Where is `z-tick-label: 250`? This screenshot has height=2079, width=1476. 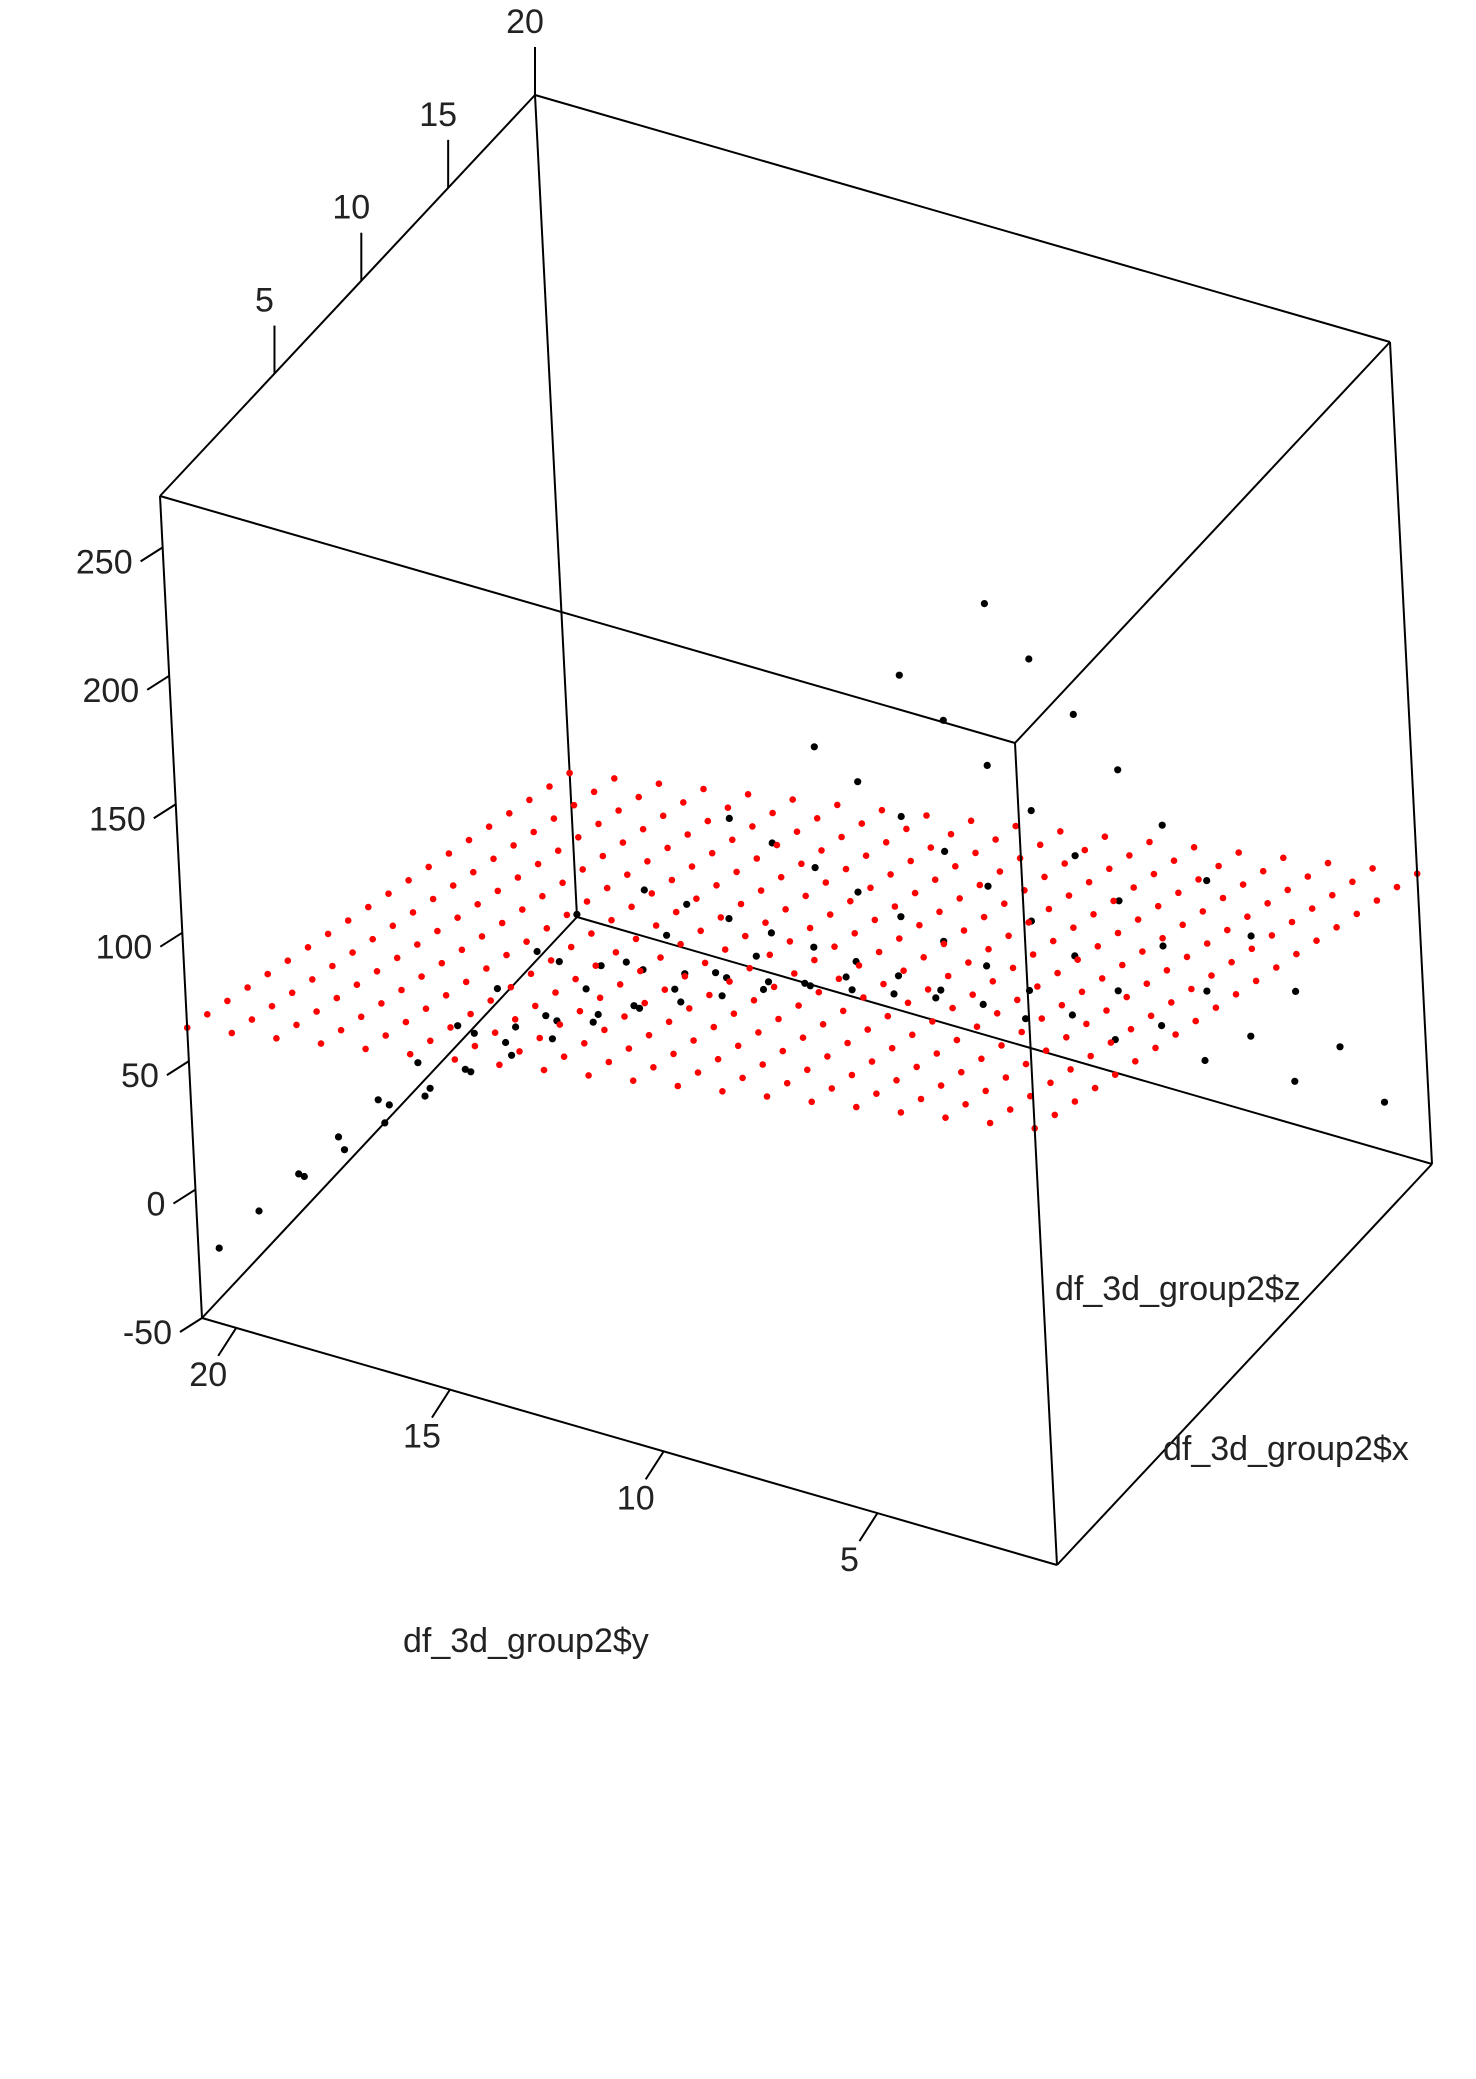
z-tick-label: 250 is located at coordinates (104, 562).